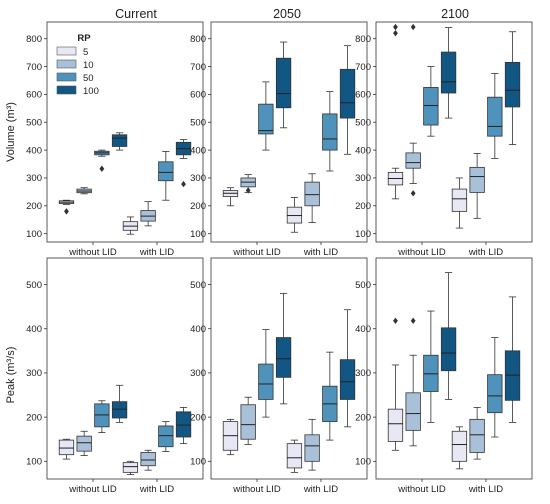  What do you see at coordinates (294, 456) in the screenshot?
I see `box-peak-2050-1-rp5-body` at bounding box center [294, 456].